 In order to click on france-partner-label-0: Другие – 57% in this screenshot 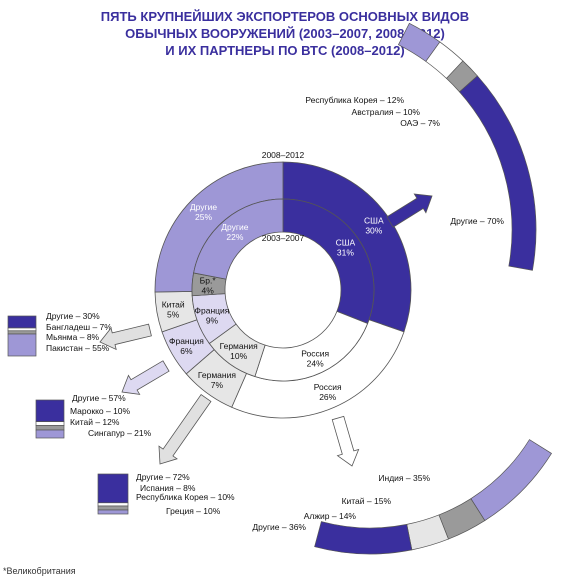, I will do `click(99, 398)`.